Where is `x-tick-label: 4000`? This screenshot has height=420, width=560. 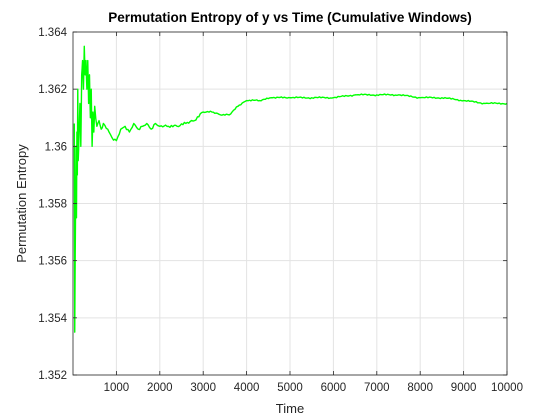 x-tick-label: 4000 is located at coordinates (247, 388).